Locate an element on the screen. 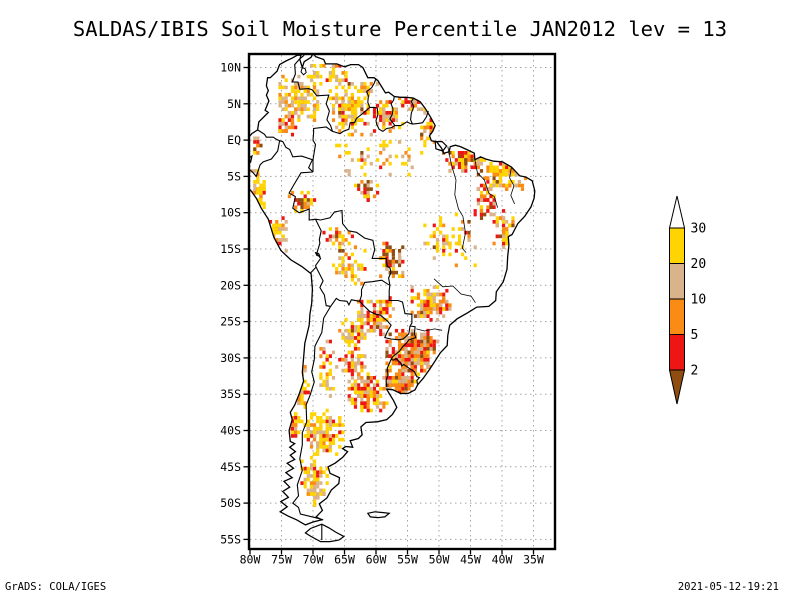 Image resolution: width=800 pixels, height=600 pixels. lat-tick-label: 5S is located at coordinates (234, 176).